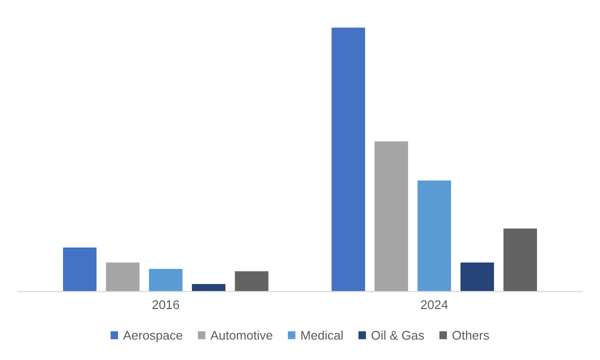  What do you see at coordinates (166, 305) in the screenshot?
I see `x-tick-label: 2016` at bounding box center [166, 305].